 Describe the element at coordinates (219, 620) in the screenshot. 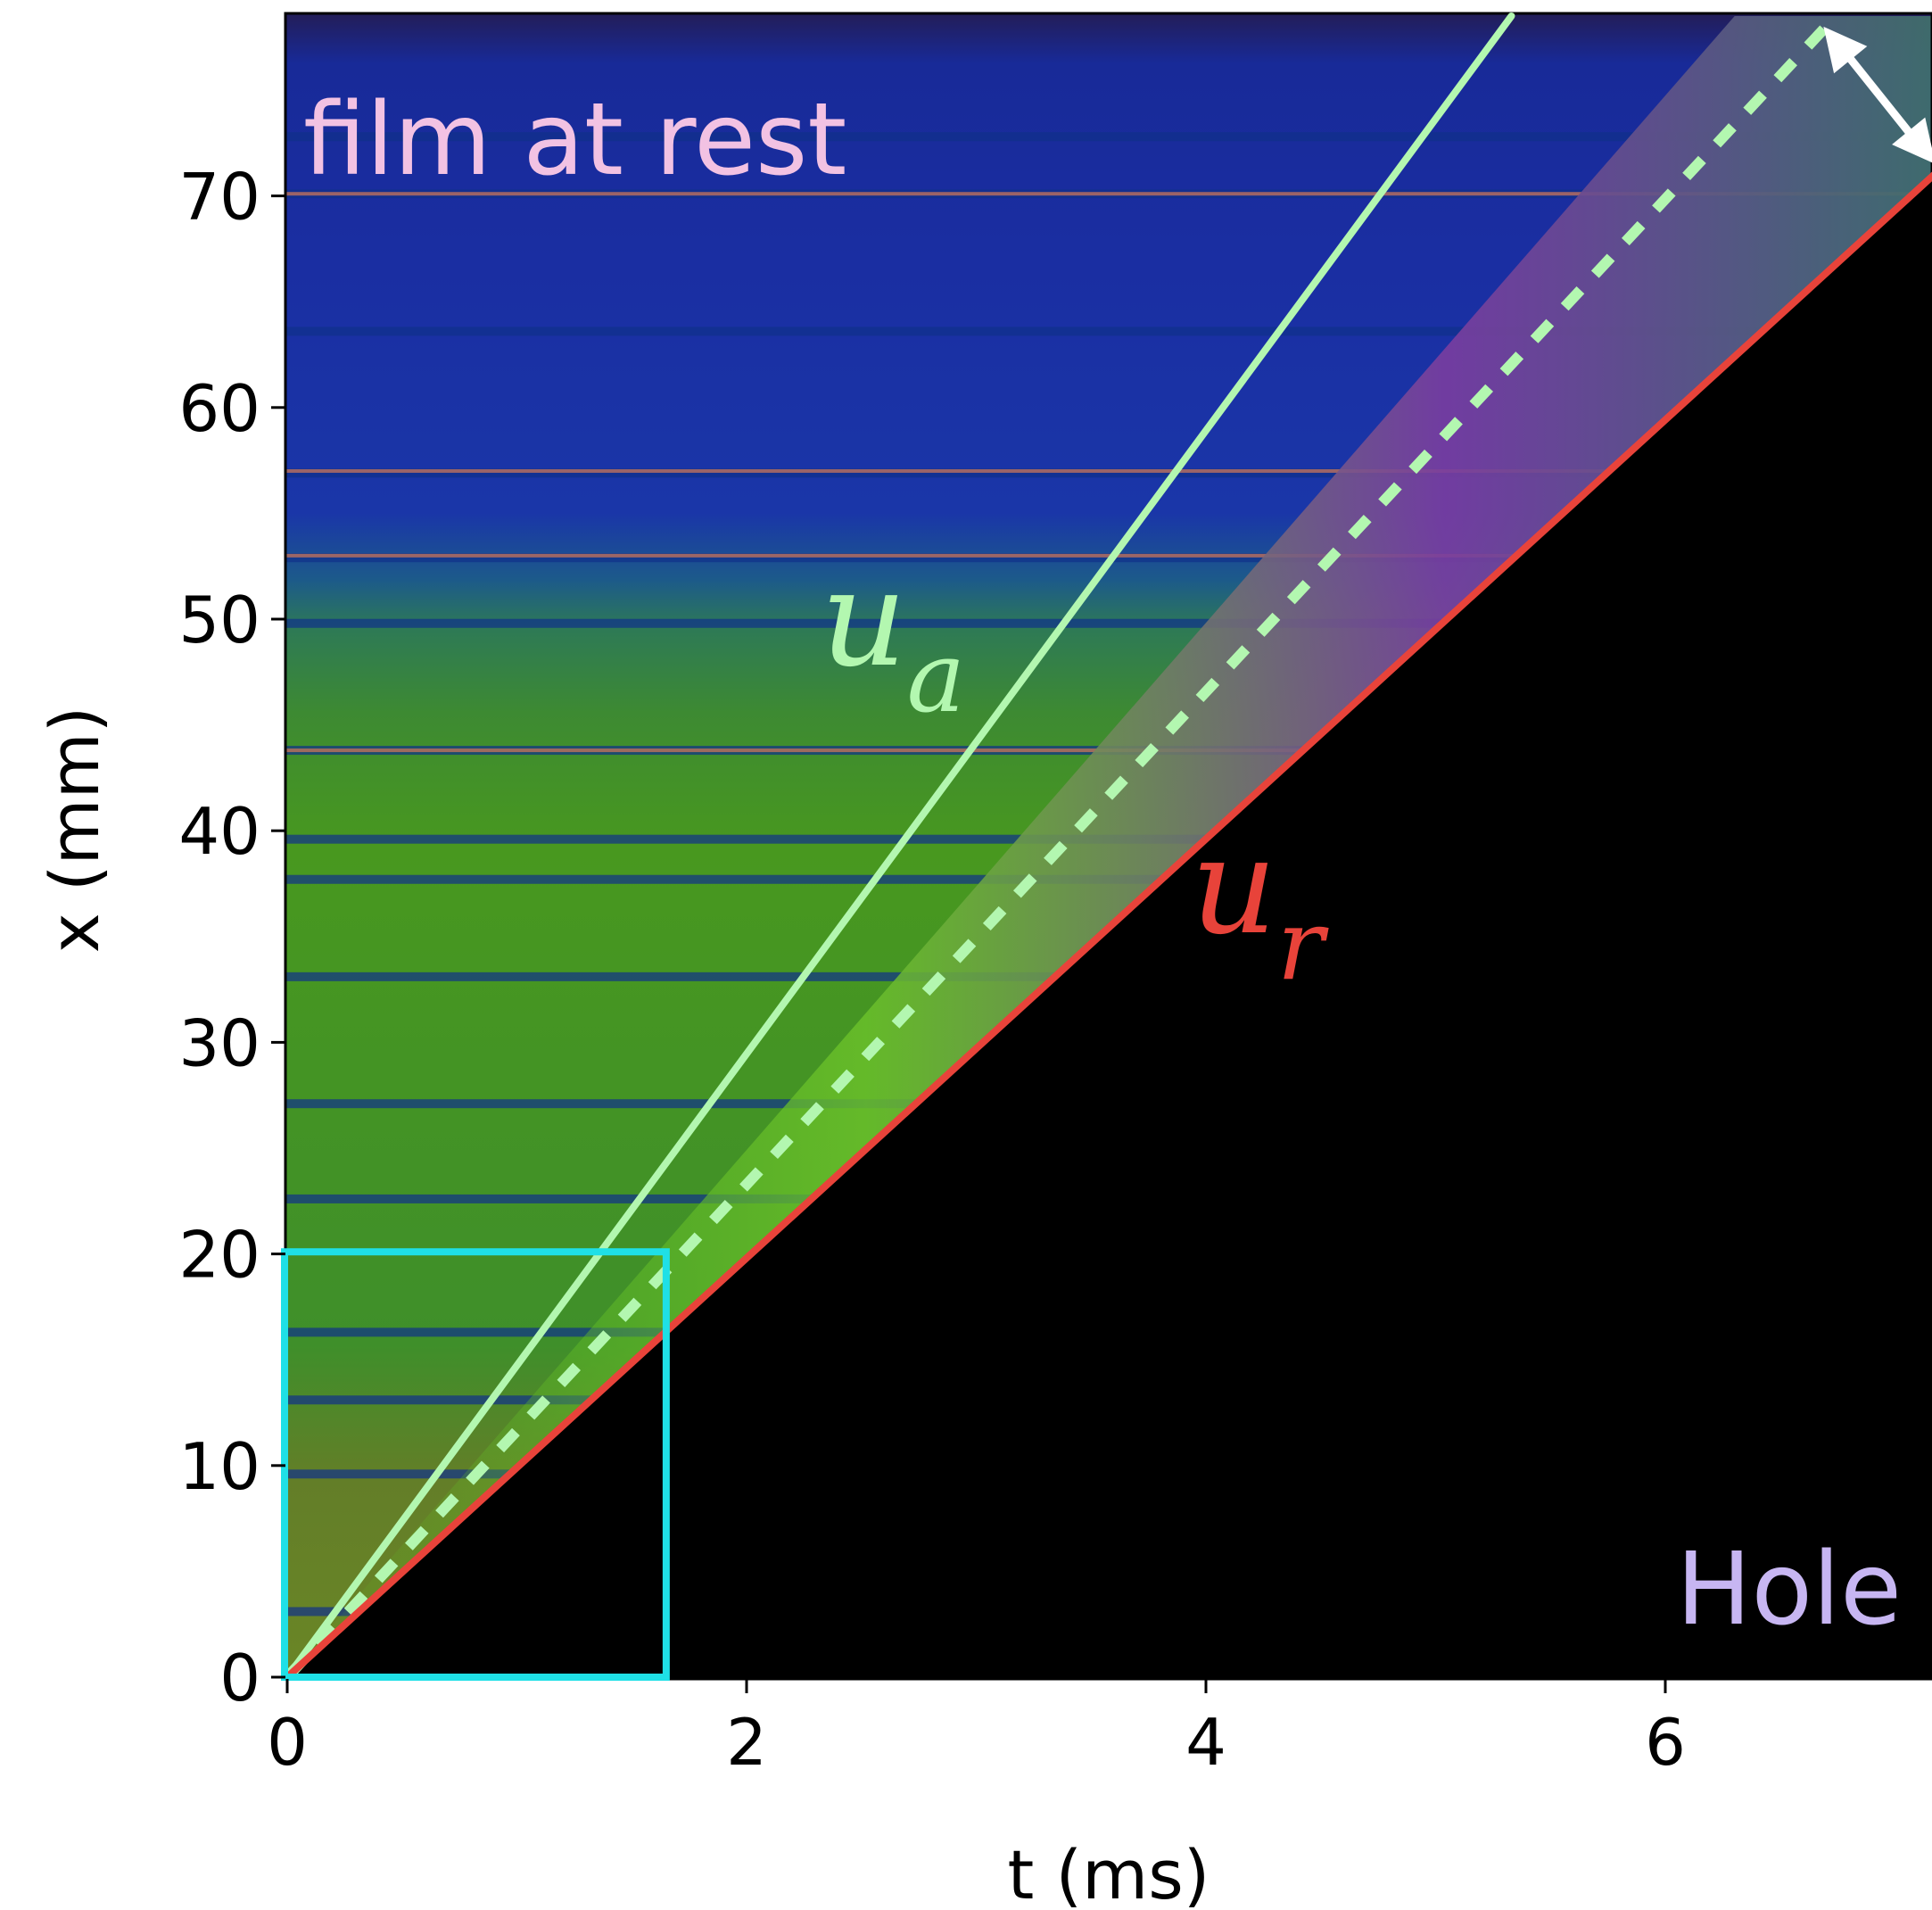

I see `y-tick-label: 50` at that location.